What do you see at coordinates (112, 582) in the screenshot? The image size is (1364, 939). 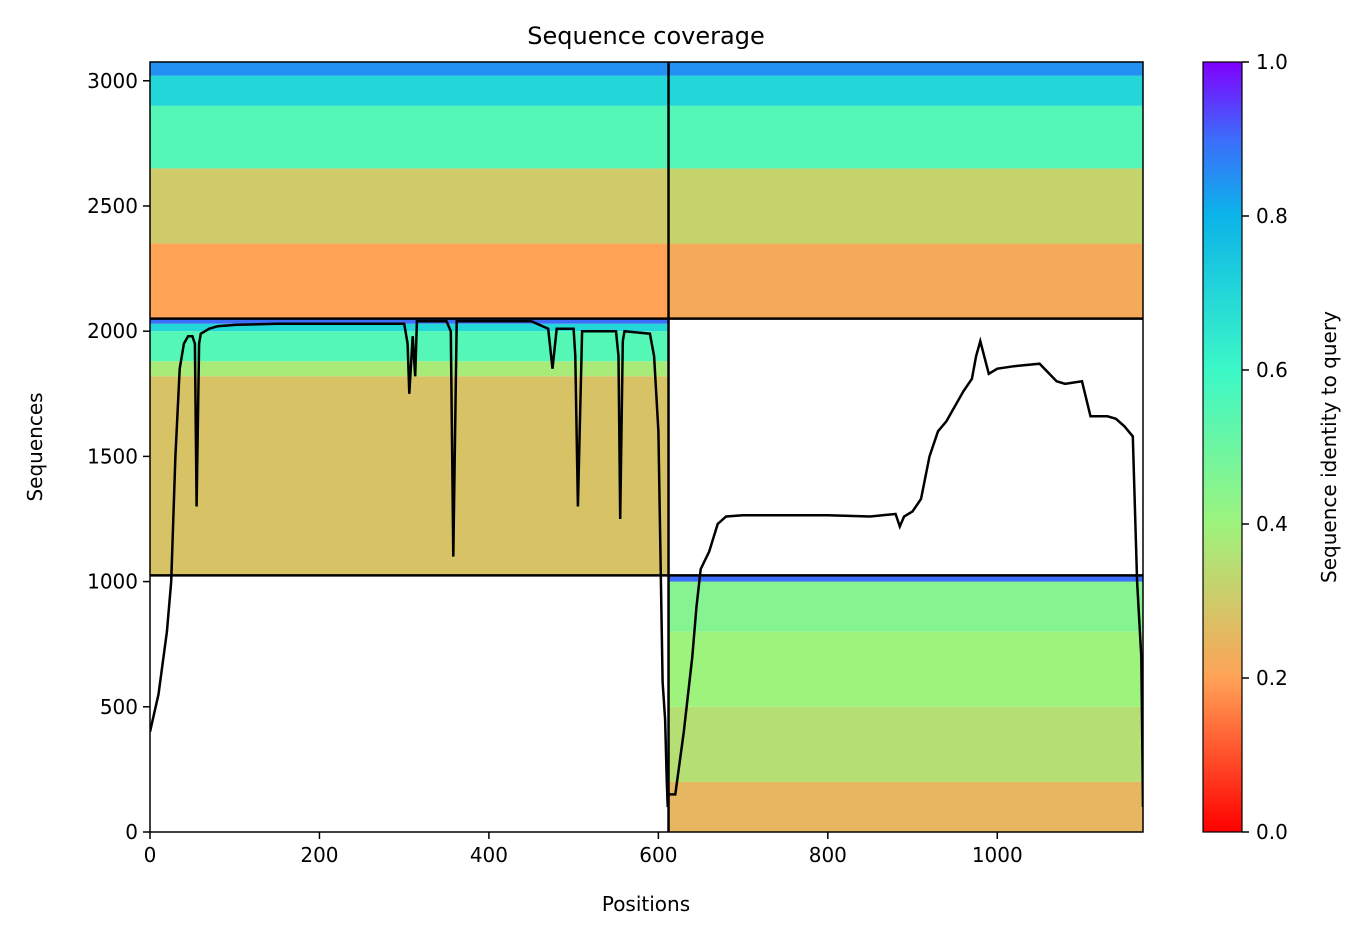 I see `y-tick-label: 1000` at bounding box center [112, 582].